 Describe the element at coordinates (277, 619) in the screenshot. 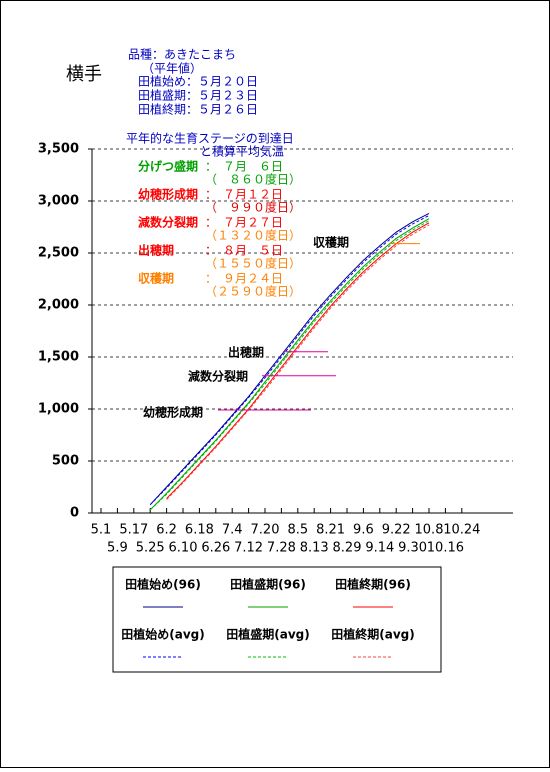

I see `legend-box` at that location.